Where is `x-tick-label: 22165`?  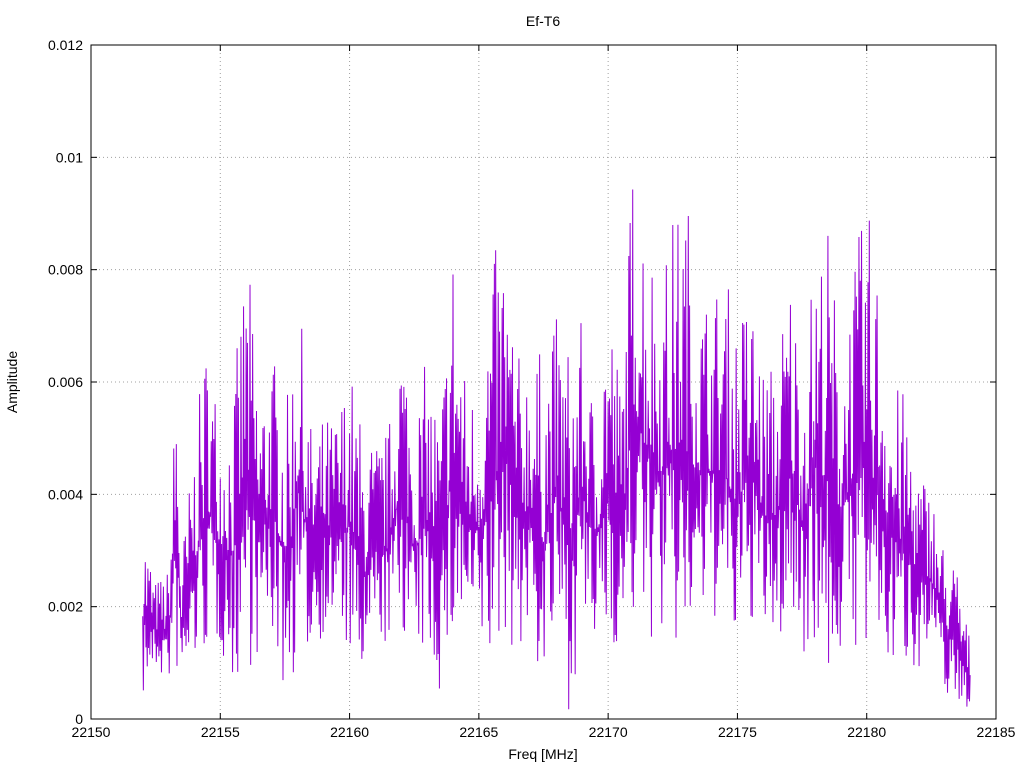
x-tick-label: 22165 is located at coordinates (478, 732).